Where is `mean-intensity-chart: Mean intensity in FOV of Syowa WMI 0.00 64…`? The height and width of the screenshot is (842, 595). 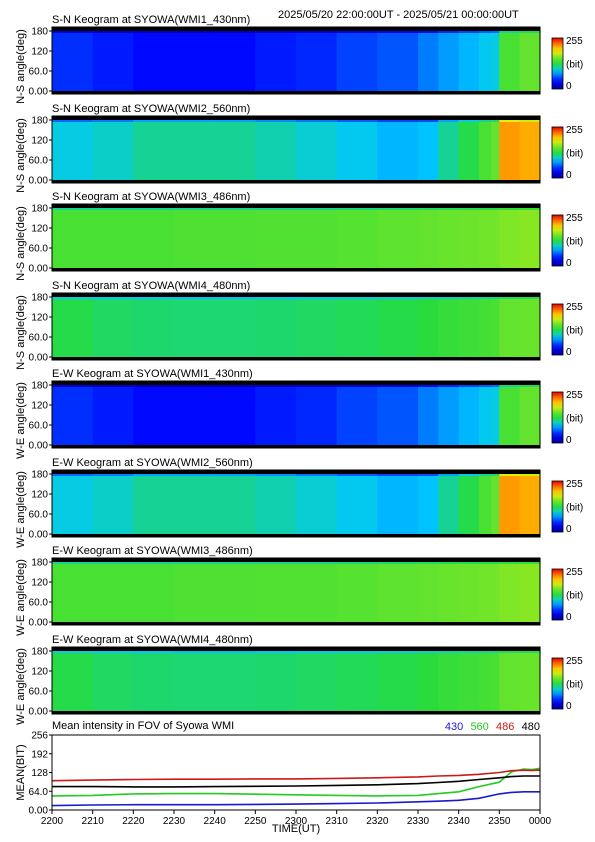 mean-intensity-chart: Mean intensity in FOV of Syowa WMI 0.00 64… is located at coordinates (283, 777).